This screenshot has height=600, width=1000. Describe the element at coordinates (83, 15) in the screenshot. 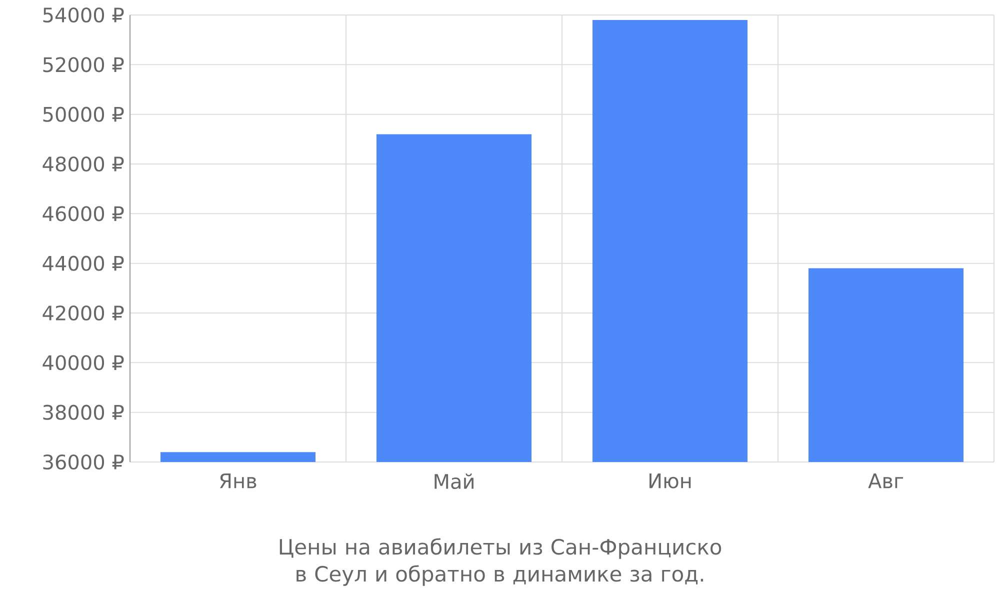

I see `y-tick-label: 54000 ₽` at that location.